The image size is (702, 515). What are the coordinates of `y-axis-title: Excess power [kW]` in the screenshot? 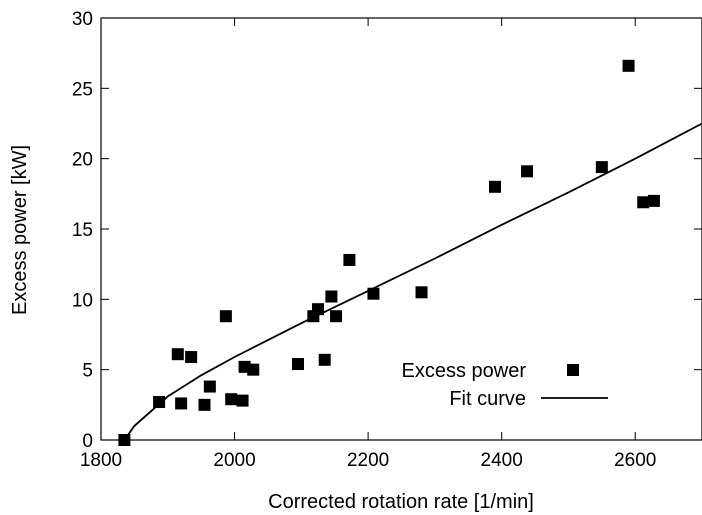 It's located at (20, 230).